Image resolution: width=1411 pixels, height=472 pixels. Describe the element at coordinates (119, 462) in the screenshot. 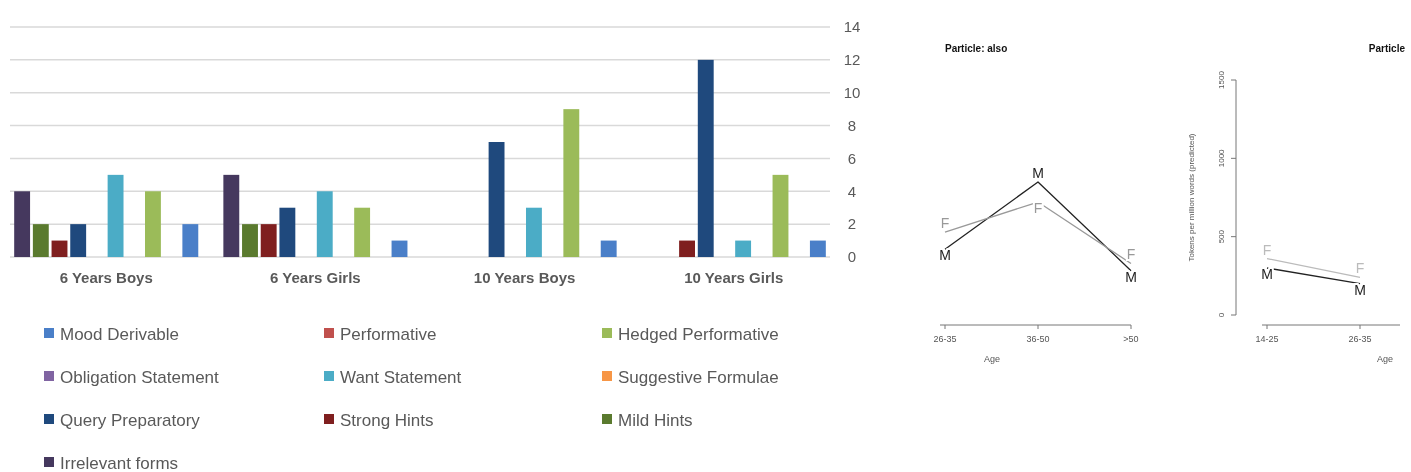

I see `legend-label: Irrelevant forms` at that location.